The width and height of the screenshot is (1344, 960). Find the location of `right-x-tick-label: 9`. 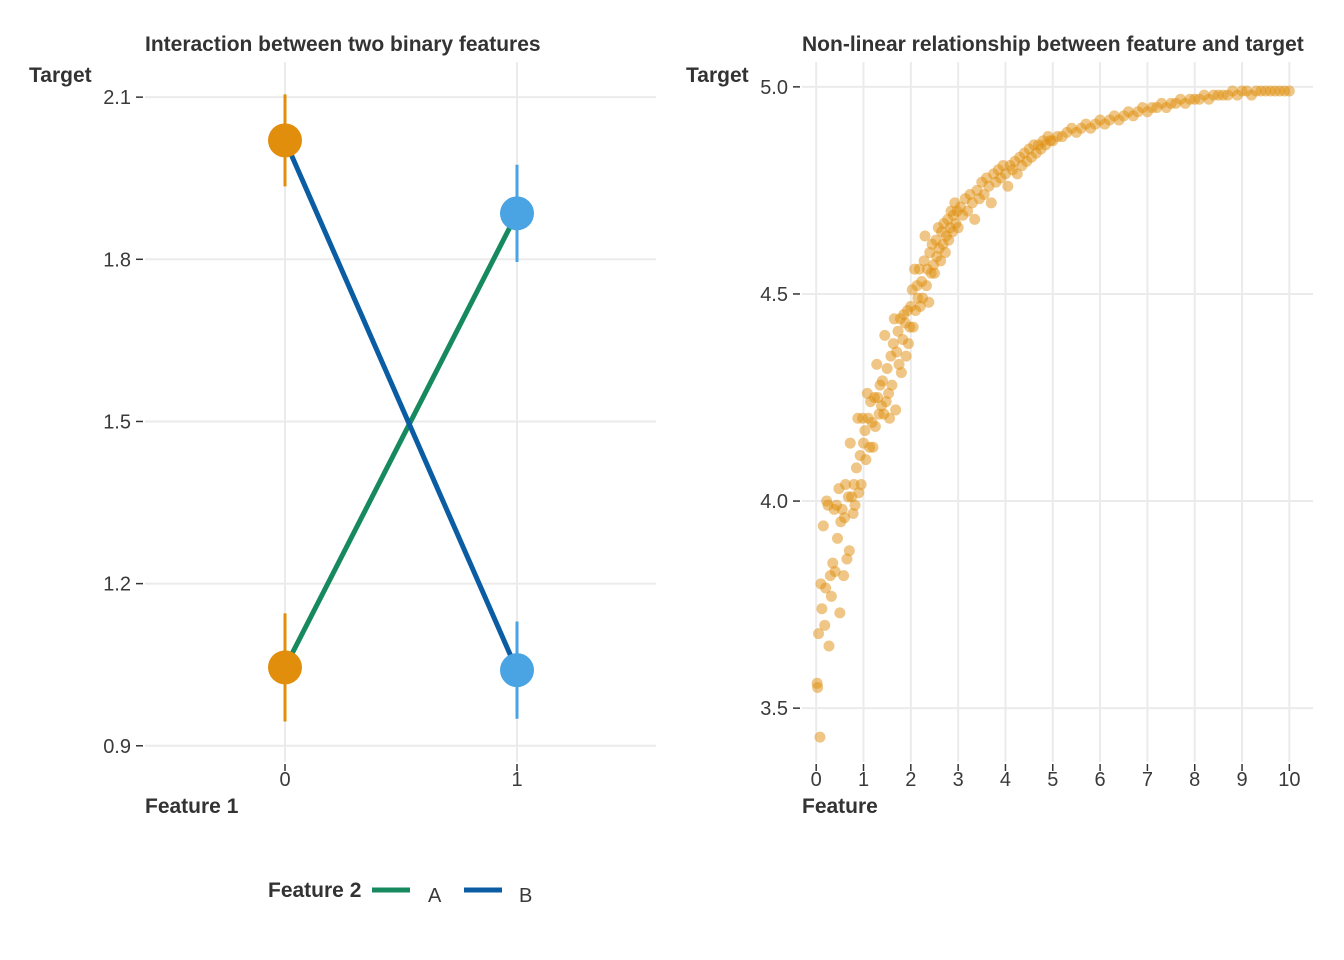

right-x-tick-label: 9 is located at coordinates (1241, 780).